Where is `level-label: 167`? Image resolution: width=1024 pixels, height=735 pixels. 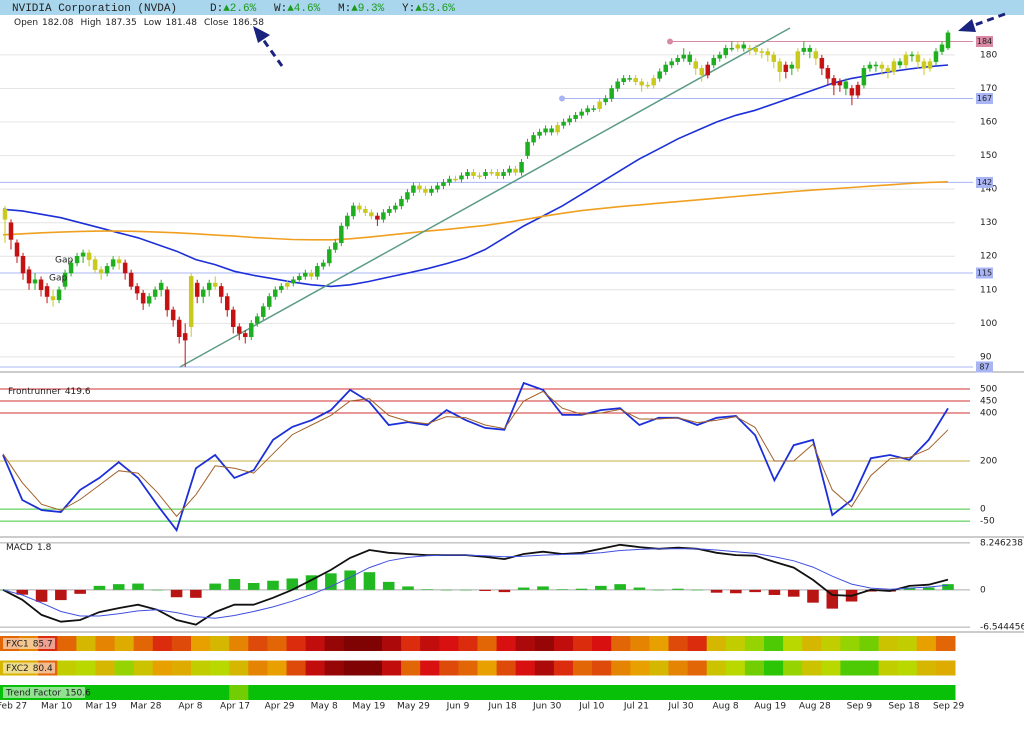
level-label: 167 is located at coordinates (984, 98).